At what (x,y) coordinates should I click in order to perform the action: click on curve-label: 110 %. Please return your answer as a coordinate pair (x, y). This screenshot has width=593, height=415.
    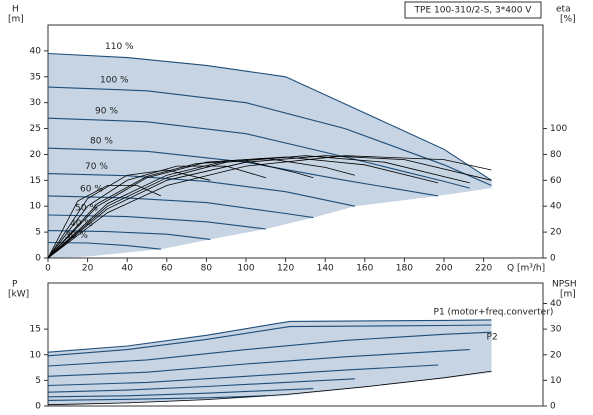
    Looking at the image, I should click on (119, 47).